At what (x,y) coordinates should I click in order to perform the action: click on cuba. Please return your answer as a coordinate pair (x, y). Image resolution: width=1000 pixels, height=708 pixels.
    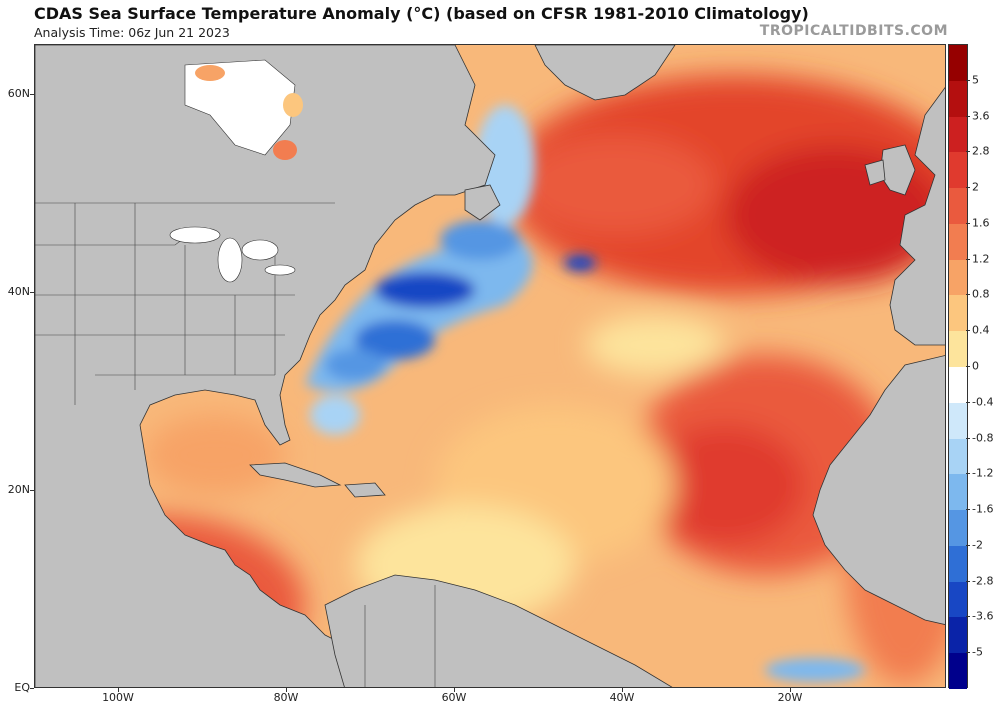
    Looking at the image, I should click on (295, 475).